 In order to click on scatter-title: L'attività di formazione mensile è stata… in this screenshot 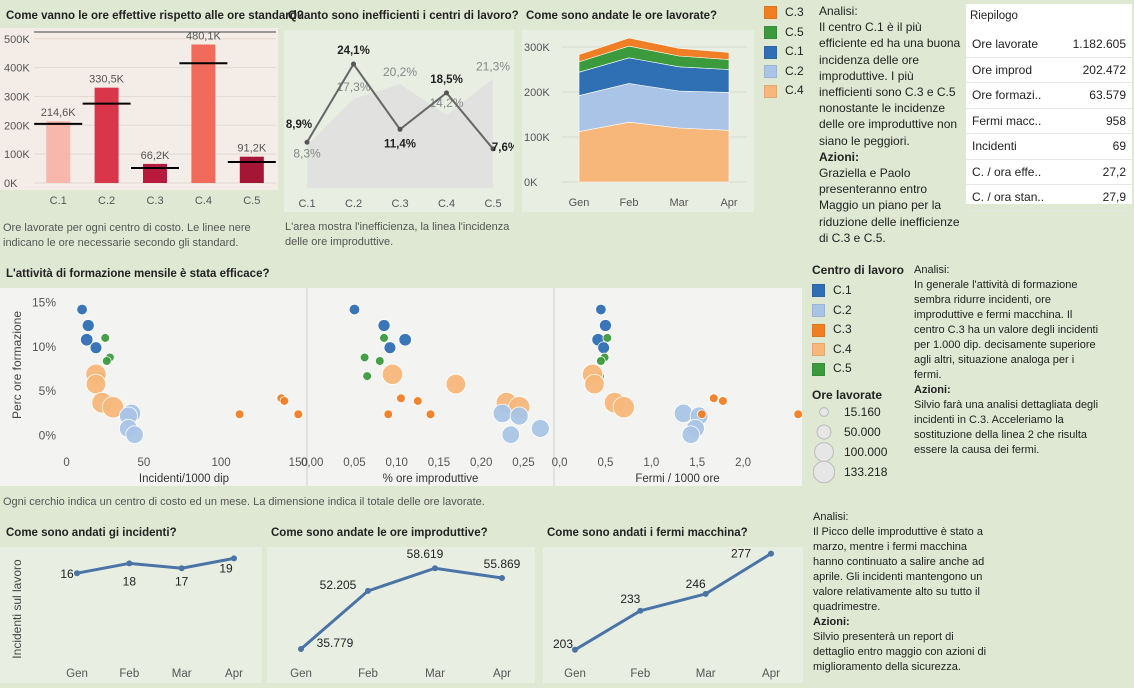, I will do `click(138, 274)`.